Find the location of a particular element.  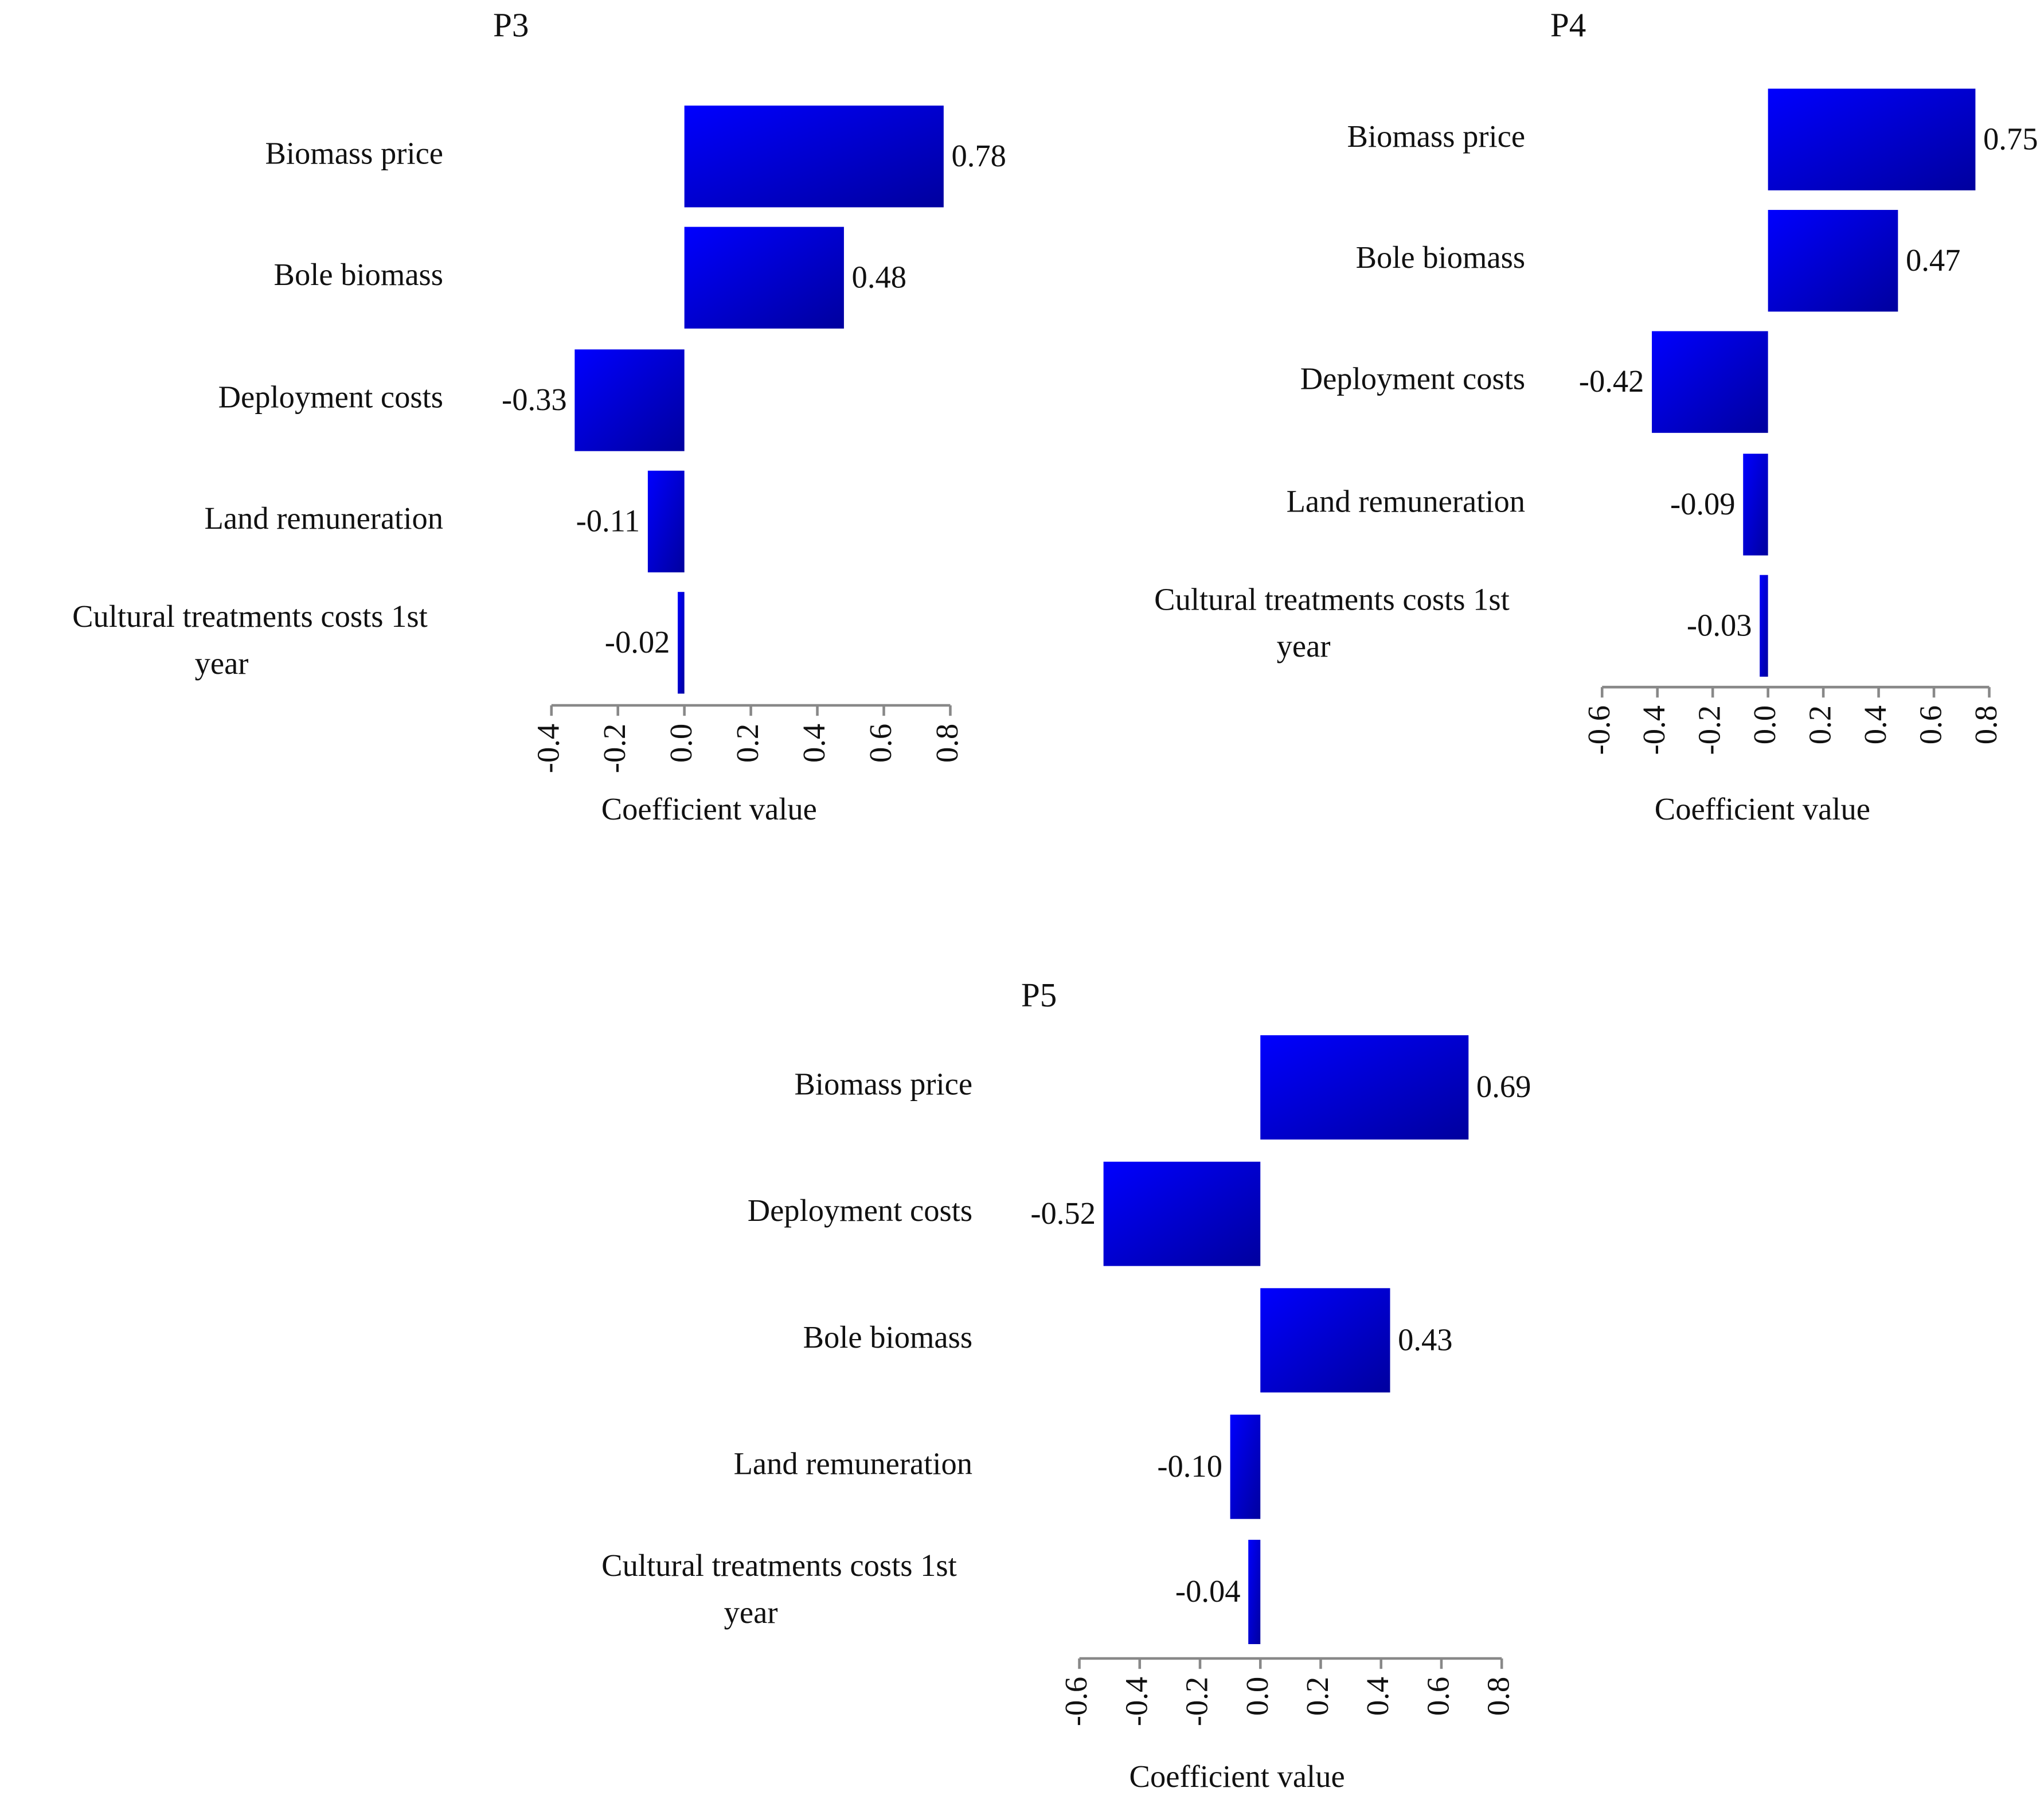

value-label: -0.33 is located at coordinates (534, 399).